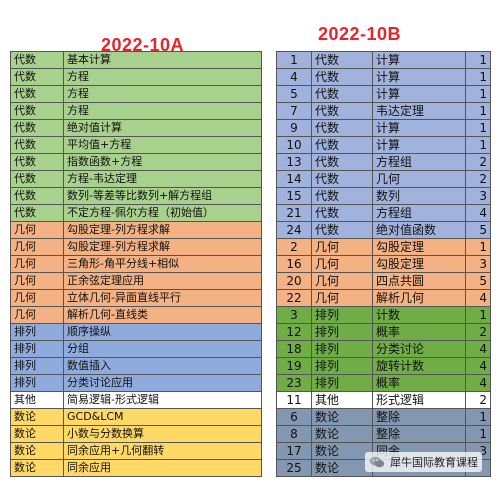  I want to click on topic-cell: 立体几何-异面直线平行, so click(162, 298).